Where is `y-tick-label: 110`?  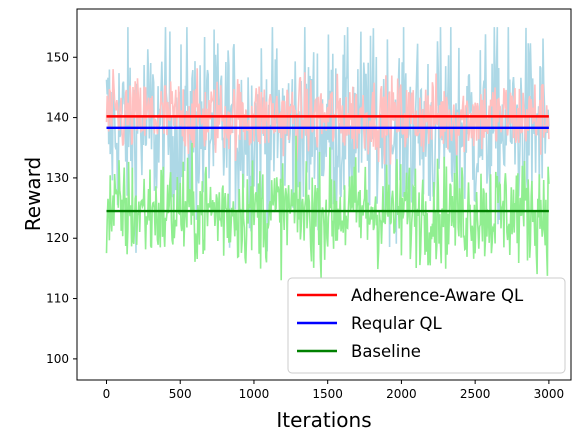
y-tick-label: 110 is located at coordinates (57, 299).